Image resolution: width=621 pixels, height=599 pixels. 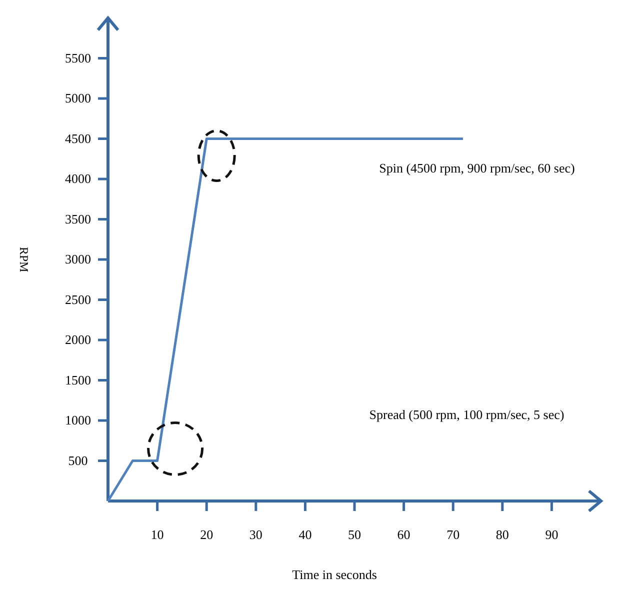 What do you see at coordinates (477, 168) in the screenshot?
I see `annotation: Spin (4500 rpm, 900 rpm/sec, 60 sec)` at bounding box center [477, 168].